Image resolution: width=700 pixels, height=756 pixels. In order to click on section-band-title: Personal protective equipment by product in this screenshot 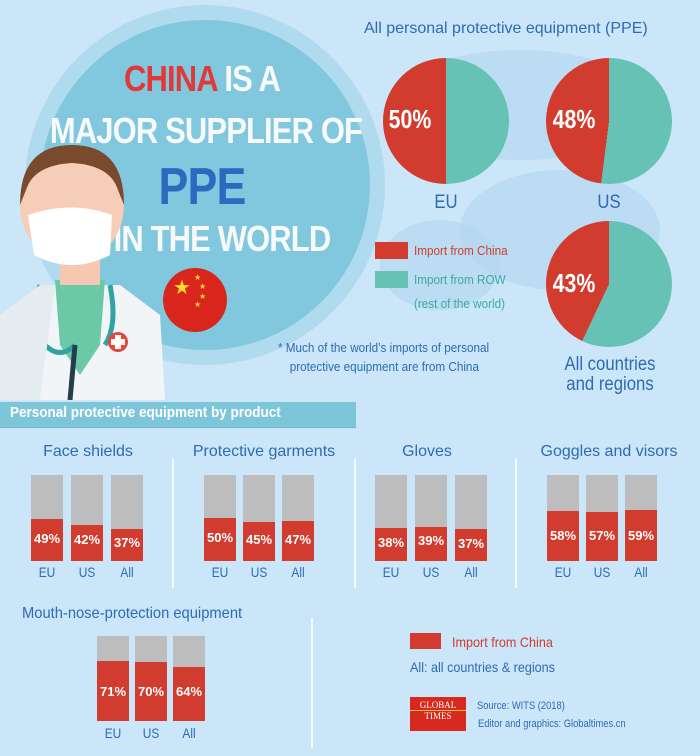, I will do `click(145, 412)`.